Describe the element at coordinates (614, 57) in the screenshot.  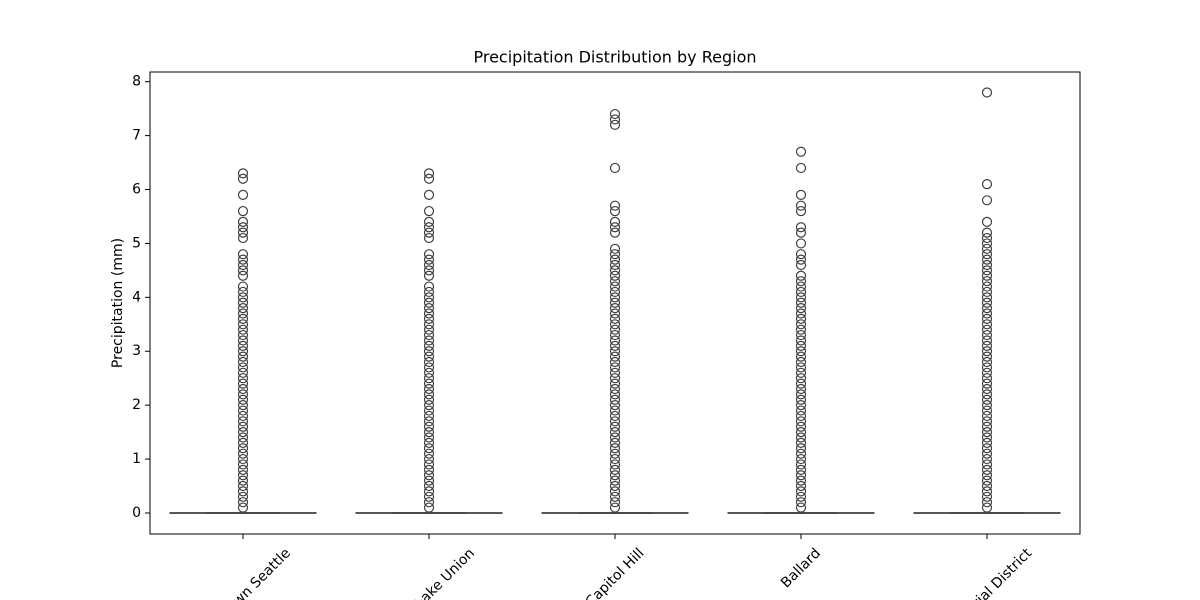
I see `chart-title: Precipitation Distribution by Region` at that location.